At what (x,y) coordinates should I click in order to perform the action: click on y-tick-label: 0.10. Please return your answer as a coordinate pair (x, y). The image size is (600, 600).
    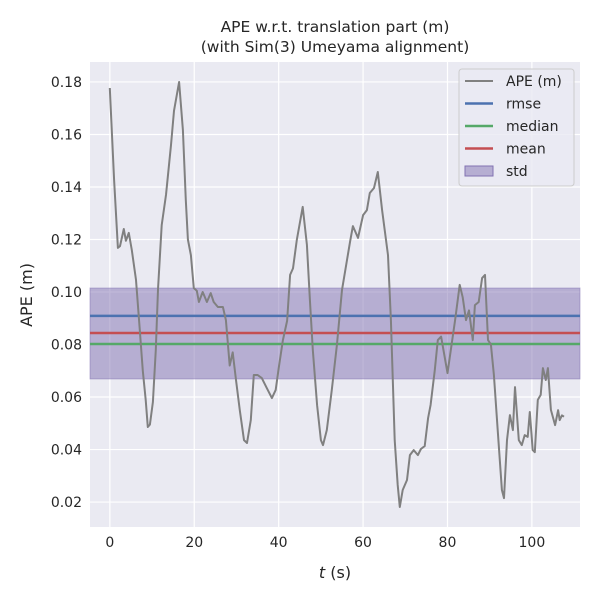
    Looking at the image, I should click on (66, 293).